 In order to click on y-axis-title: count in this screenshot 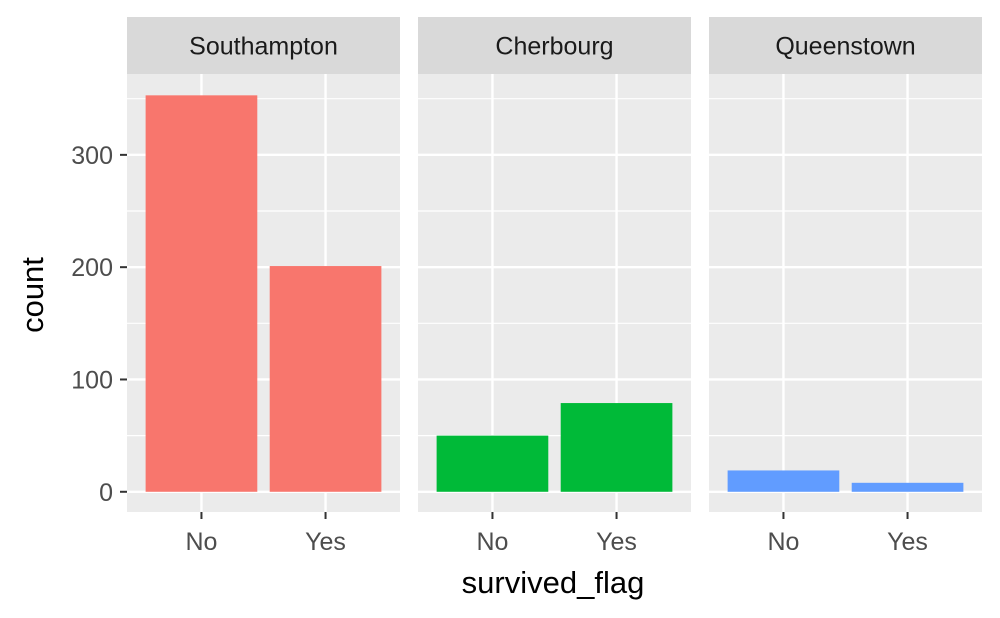, I will do `click(32, 295)`.